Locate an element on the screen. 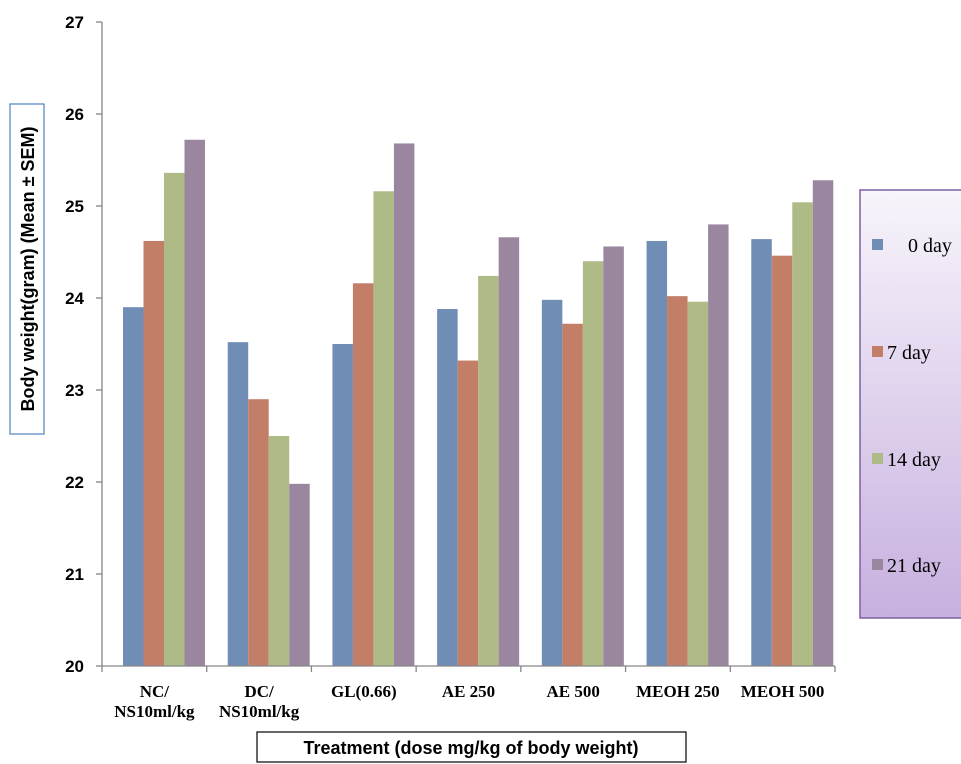 The width and height of the screenshot is (961, 764). y-tick-label: 23 is located at coordinates (74, 390).